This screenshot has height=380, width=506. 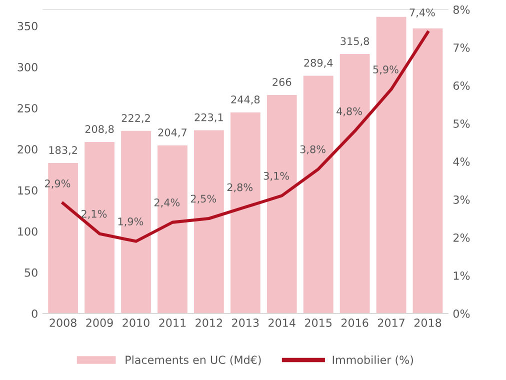 What do you see at coordinates (203, 199) in the screenshot?
I see `data-label: 2,5%` at bounding box center [203, 199].